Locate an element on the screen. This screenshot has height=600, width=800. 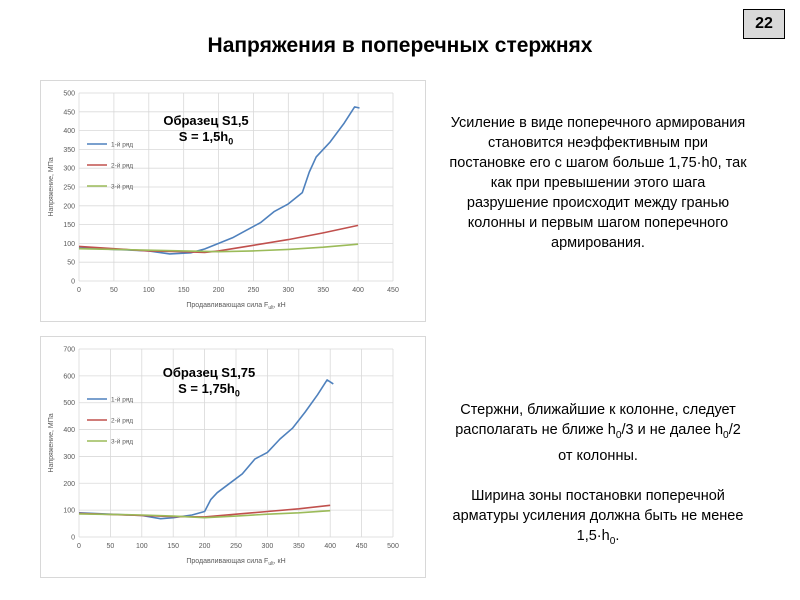
sample-label: Образец S1,75 S = 1,75h0 is located at coordinates (209, 383).